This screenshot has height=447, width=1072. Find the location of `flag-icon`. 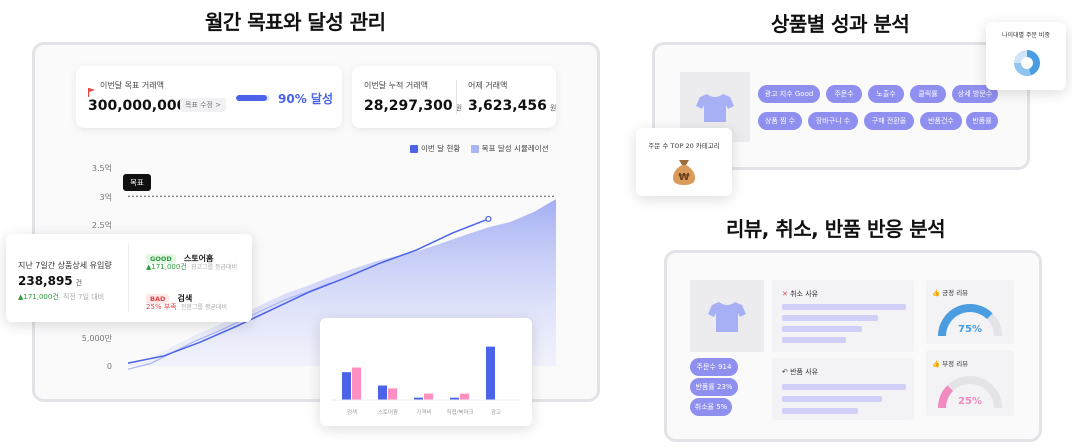

flag-icon is located at coordinates (92, 89).